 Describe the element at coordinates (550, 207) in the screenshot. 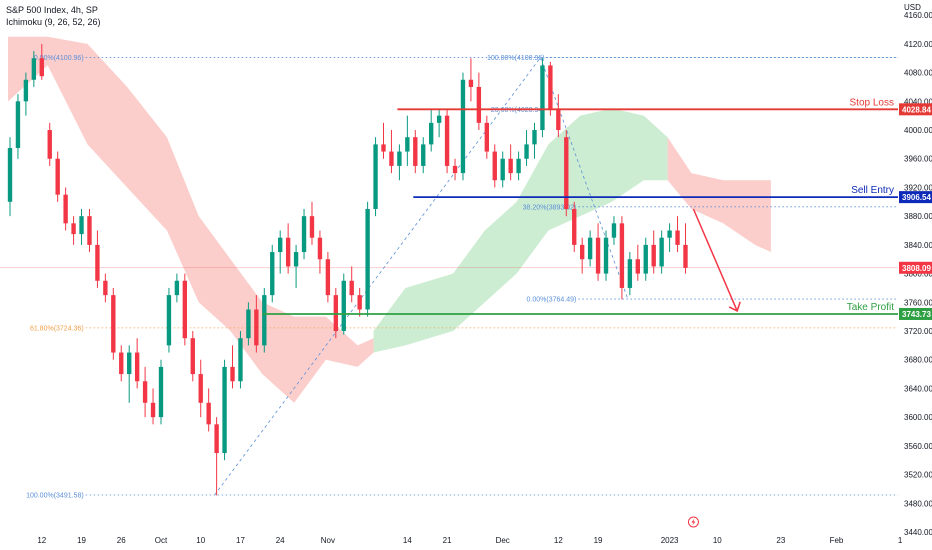

I see `fib-level-label: 38.20%(3893.02)` at that location.